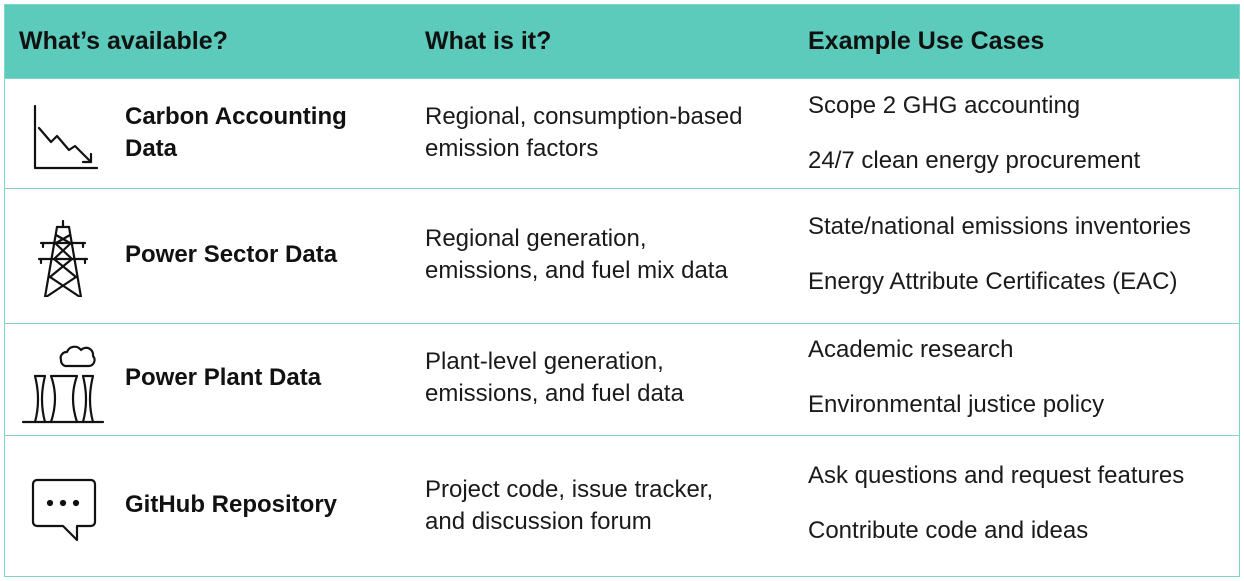 This screenshot has width=1244, height=581. I want to click on use-case: Environmental justice policy, so click(956, 404).